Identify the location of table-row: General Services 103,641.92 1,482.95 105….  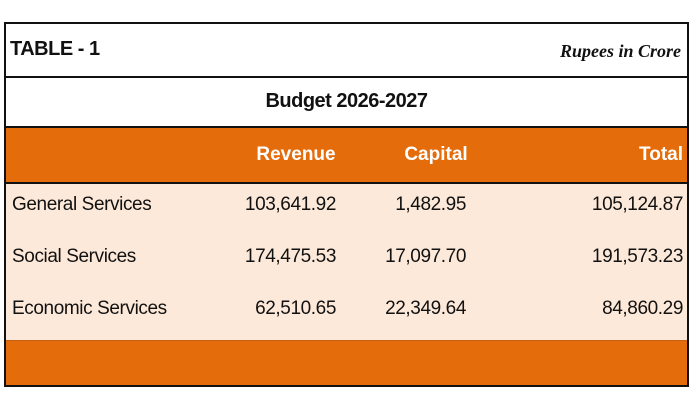
(346, 209).